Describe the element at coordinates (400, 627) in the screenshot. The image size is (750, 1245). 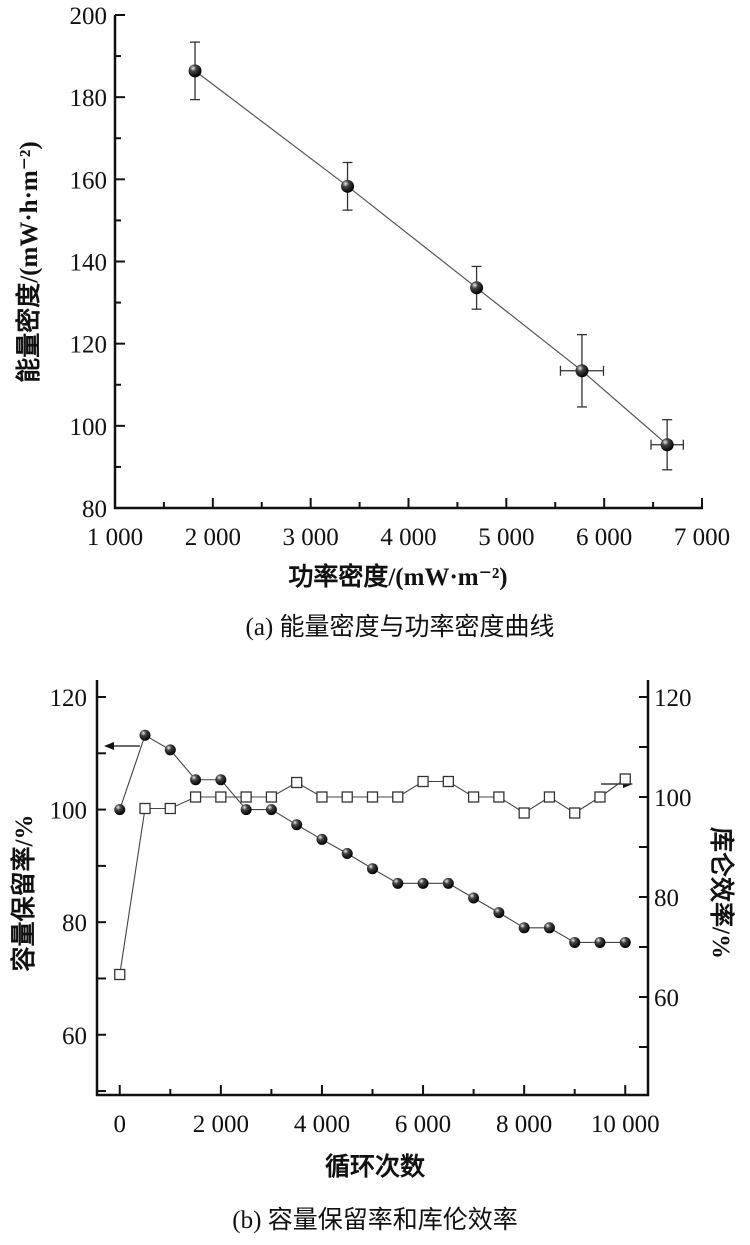
I see `caption-a: (a) 能量密度与功率密度曲线` at that location.